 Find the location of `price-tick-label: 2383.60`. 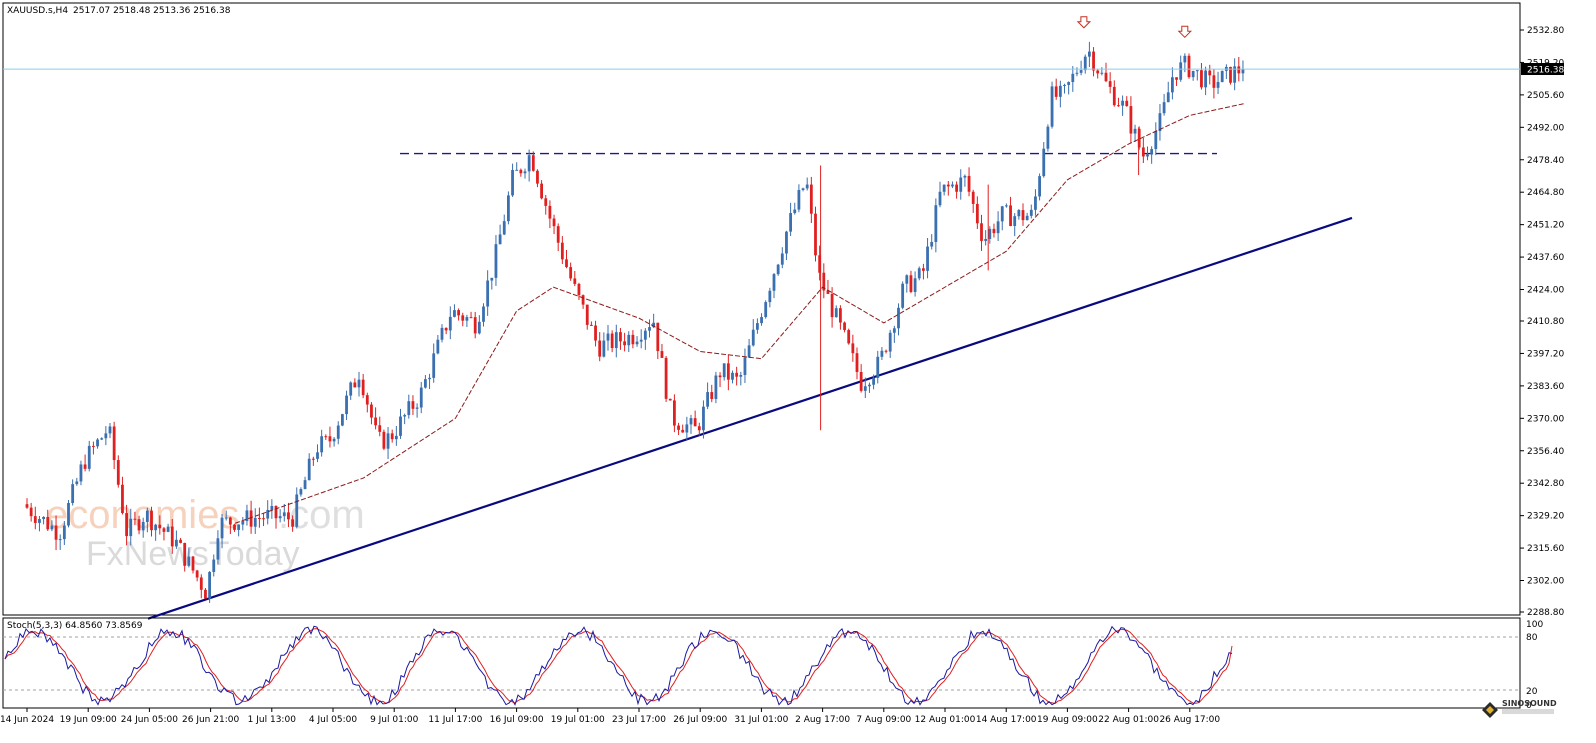

price-tick-label: 2383.60 is located at coordinates (1545, 387).